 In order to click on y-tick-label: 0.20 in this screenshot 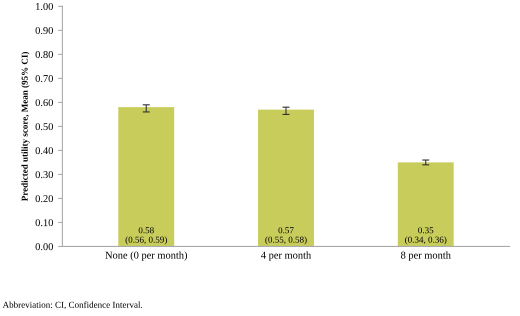, I will do `click(44, 198)`.